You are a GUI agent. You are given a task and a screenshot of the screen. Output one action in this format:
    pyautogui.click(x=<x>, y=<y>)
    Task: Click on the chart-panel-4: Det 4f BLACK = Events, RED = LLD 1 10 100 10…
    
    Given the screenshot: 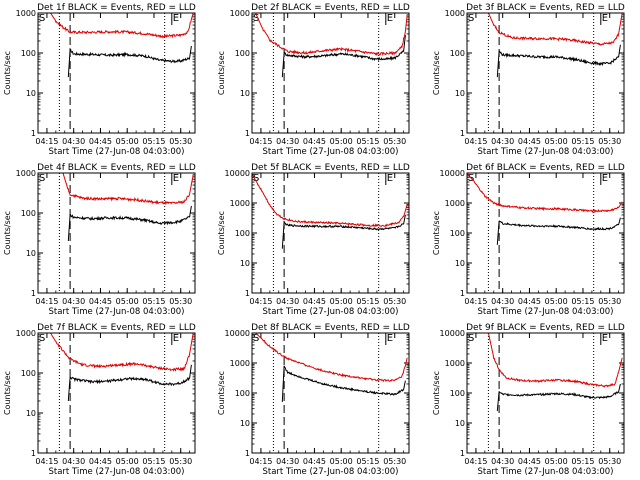 What is the action you would take?
    pyautogui.click(x=99, y=240)
    